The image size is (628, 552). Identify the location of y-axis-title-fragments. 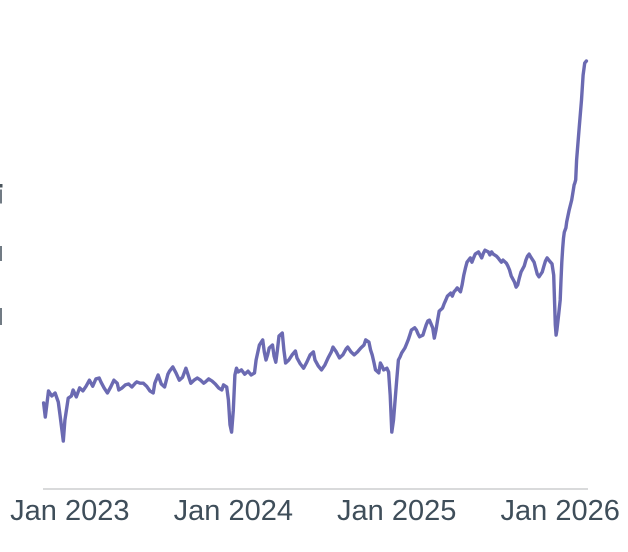
(1, 254).